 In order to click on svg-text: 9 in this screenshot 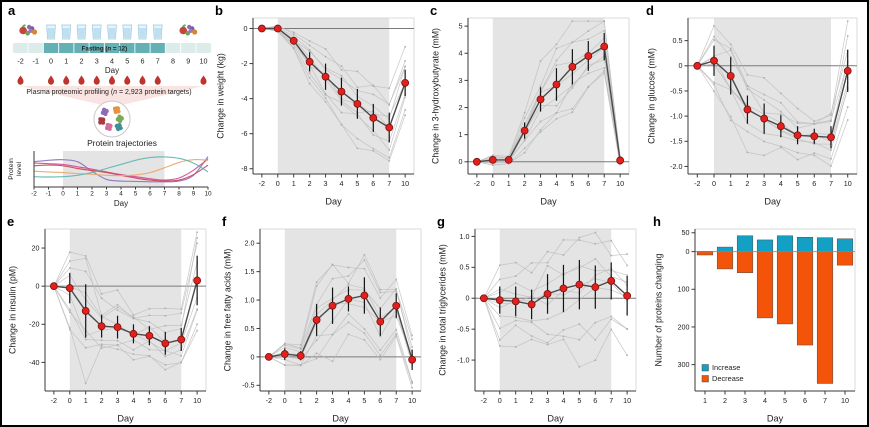, I will do `click(194, 194)`.